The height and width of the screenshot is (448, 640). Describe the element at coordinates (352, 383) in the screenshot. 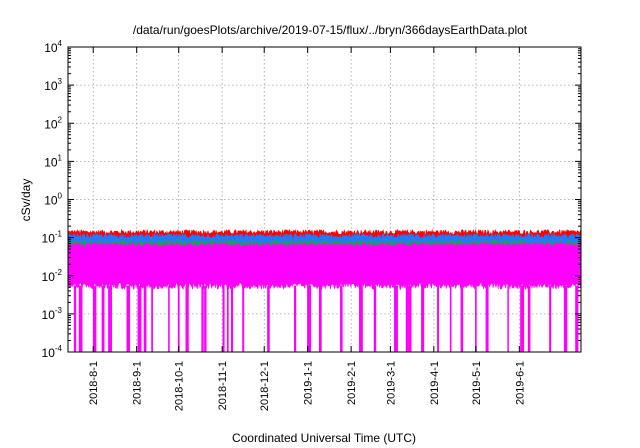

I see `x-tick-label: 2019-2-1` at that location.